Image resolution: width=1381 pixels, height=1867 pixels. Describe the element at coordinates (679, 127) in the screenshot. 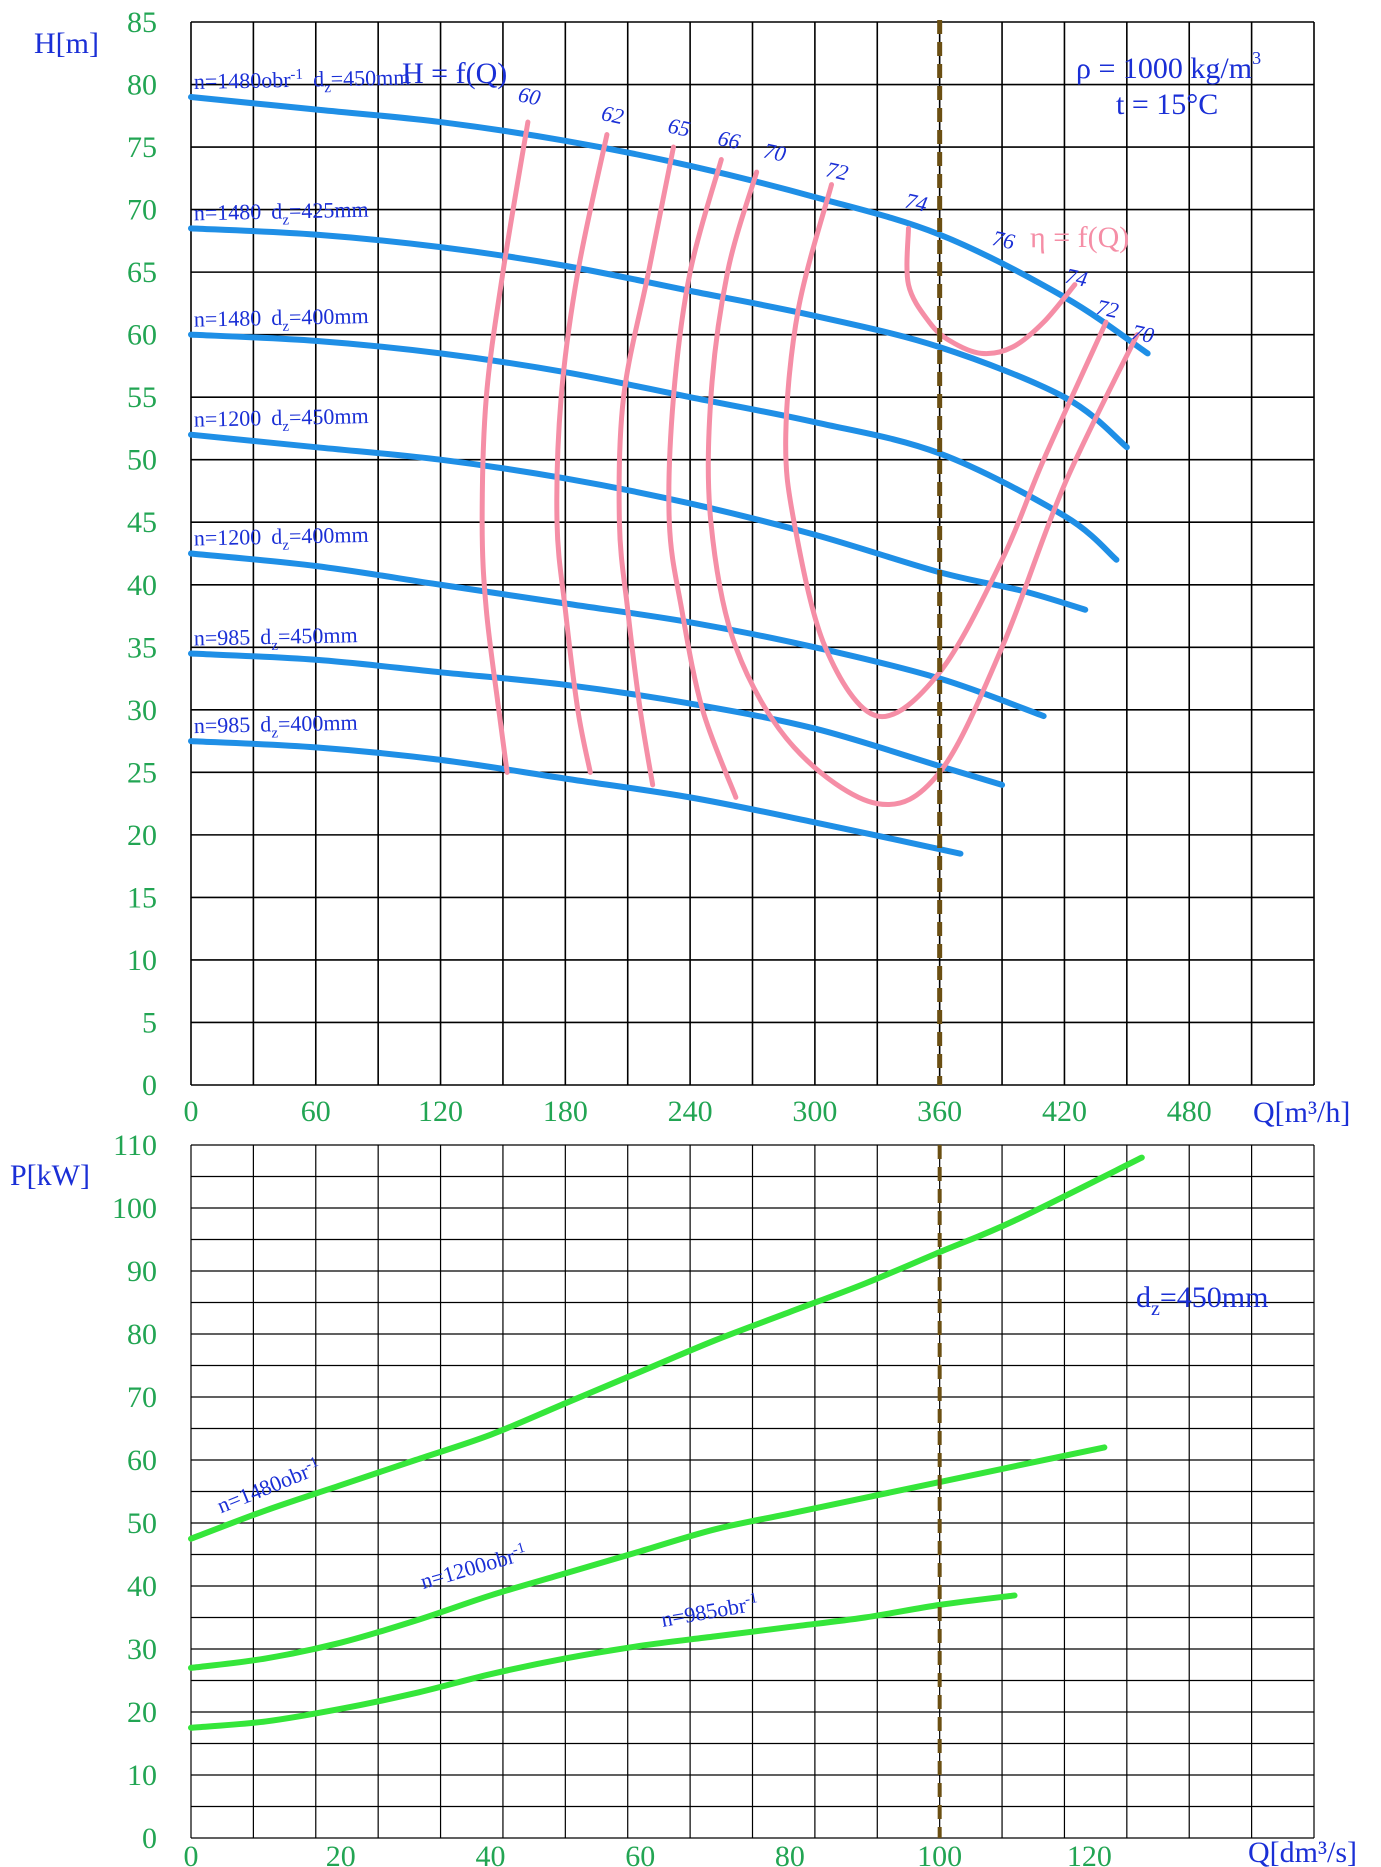

I see `efficiency-label: 65` at that location.